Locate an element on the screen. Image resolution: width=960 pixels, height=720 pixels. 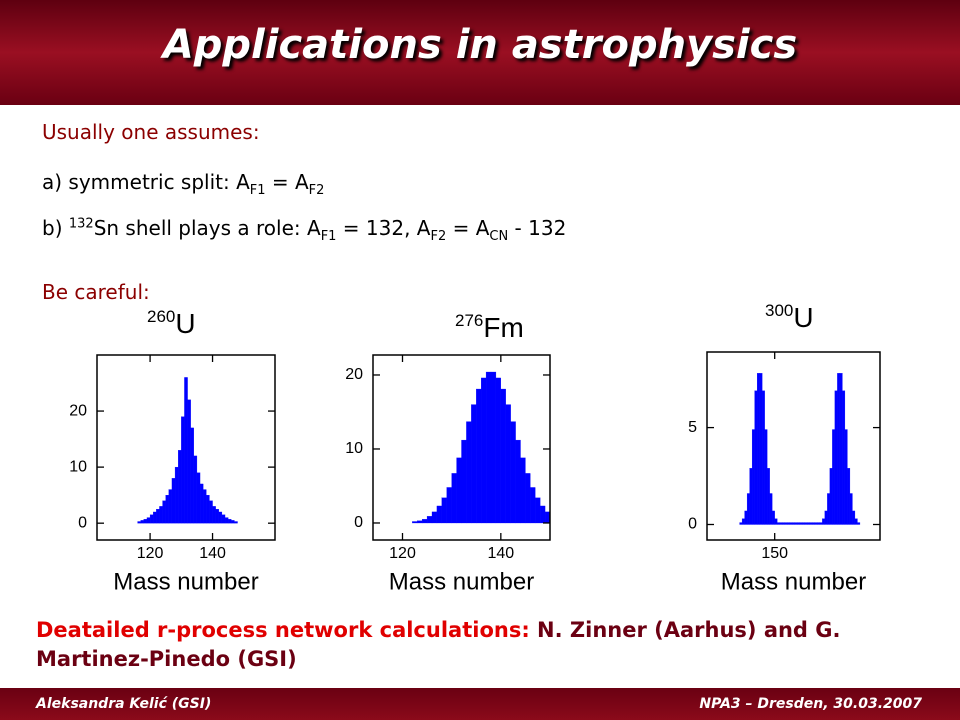
text: - 132 is located at coordinates (537, 228).